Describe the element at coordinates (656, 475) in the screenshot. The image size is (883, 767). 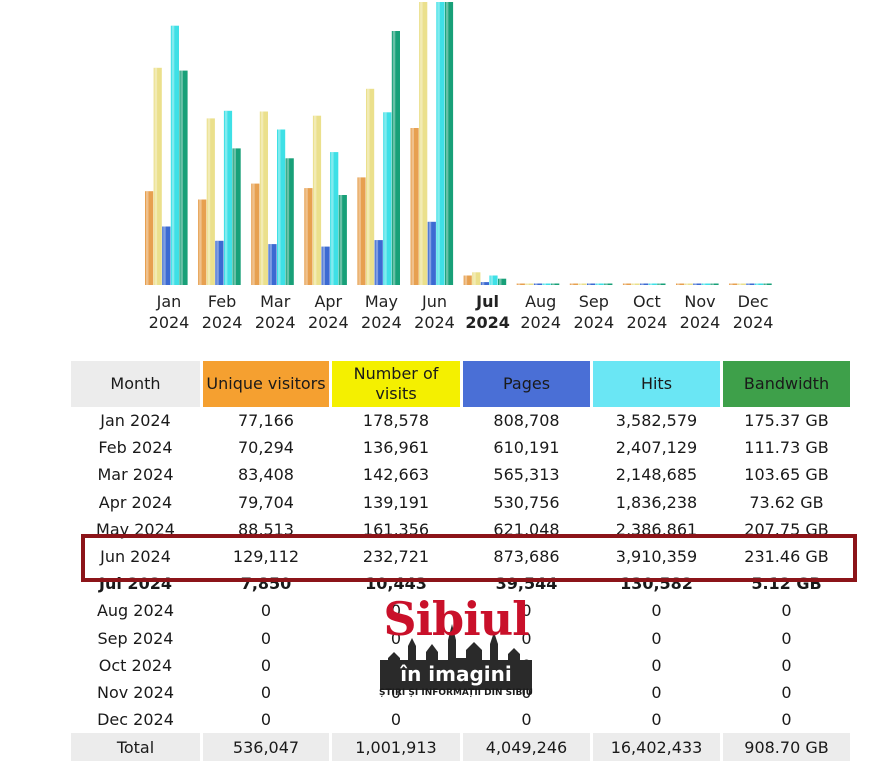
I see `cell-hits: 2,148,685` at that location.